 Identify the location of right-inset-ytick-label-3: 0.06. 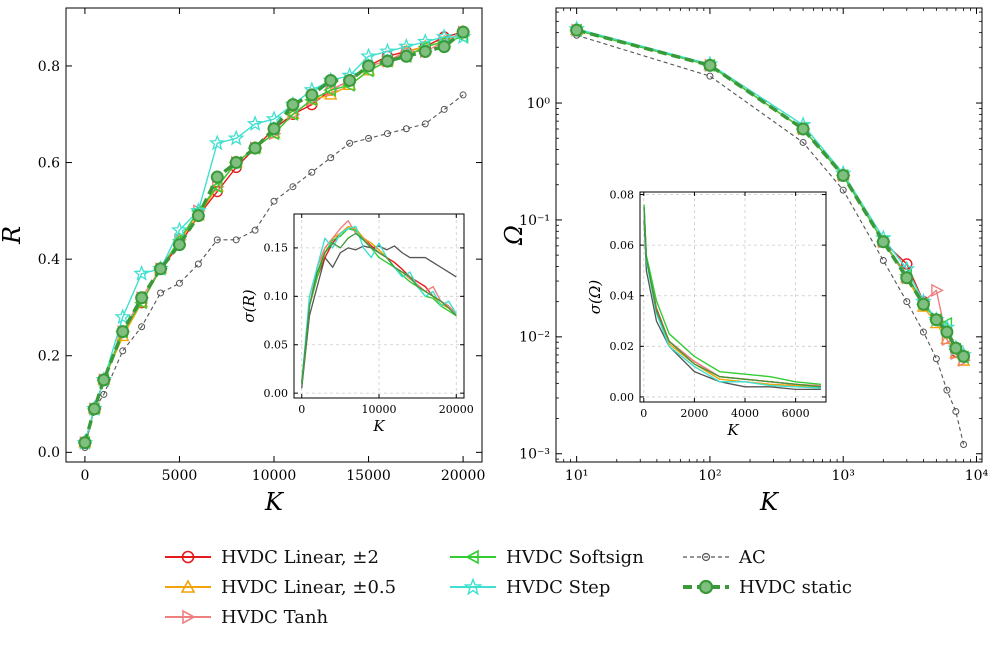
(622, 245).